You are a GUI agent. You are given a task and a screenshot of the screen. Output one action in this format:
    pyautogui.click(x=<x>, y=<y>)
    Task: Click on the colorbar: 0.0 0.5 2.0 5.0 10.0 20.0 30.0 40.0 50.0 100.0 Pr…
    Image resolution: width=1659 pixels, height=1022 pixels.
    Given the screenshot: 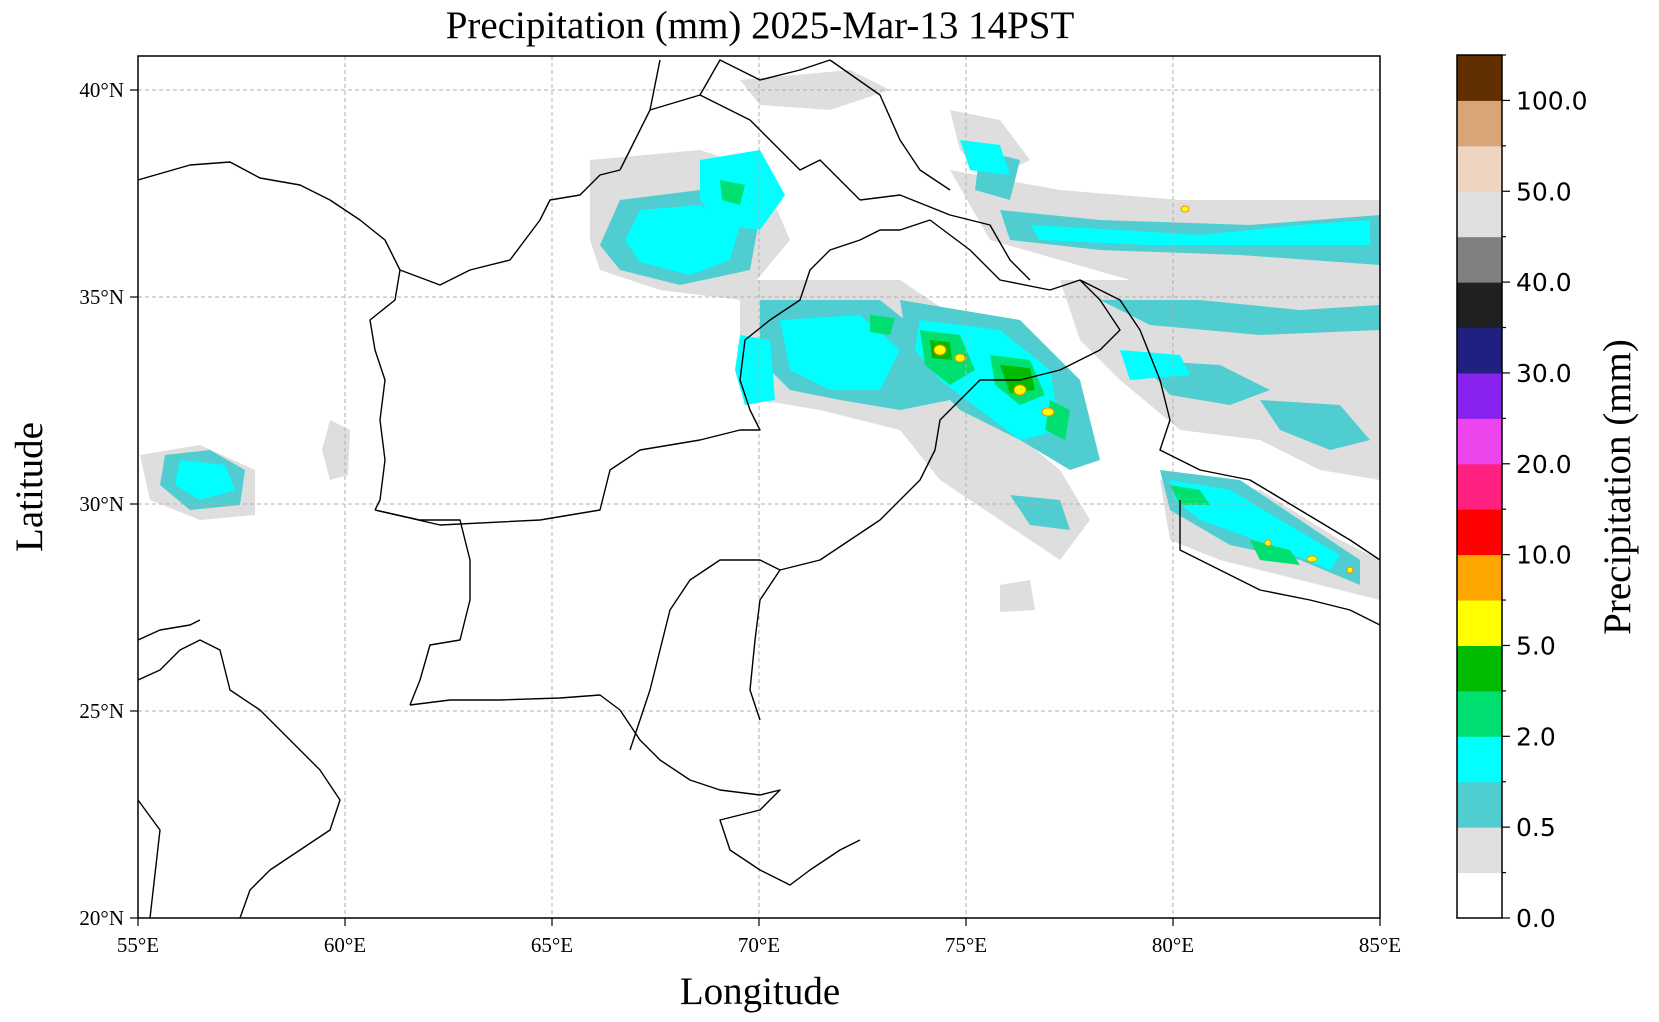 What is the action you would take?
    pyautogui.click(x=1547, y=493)
    